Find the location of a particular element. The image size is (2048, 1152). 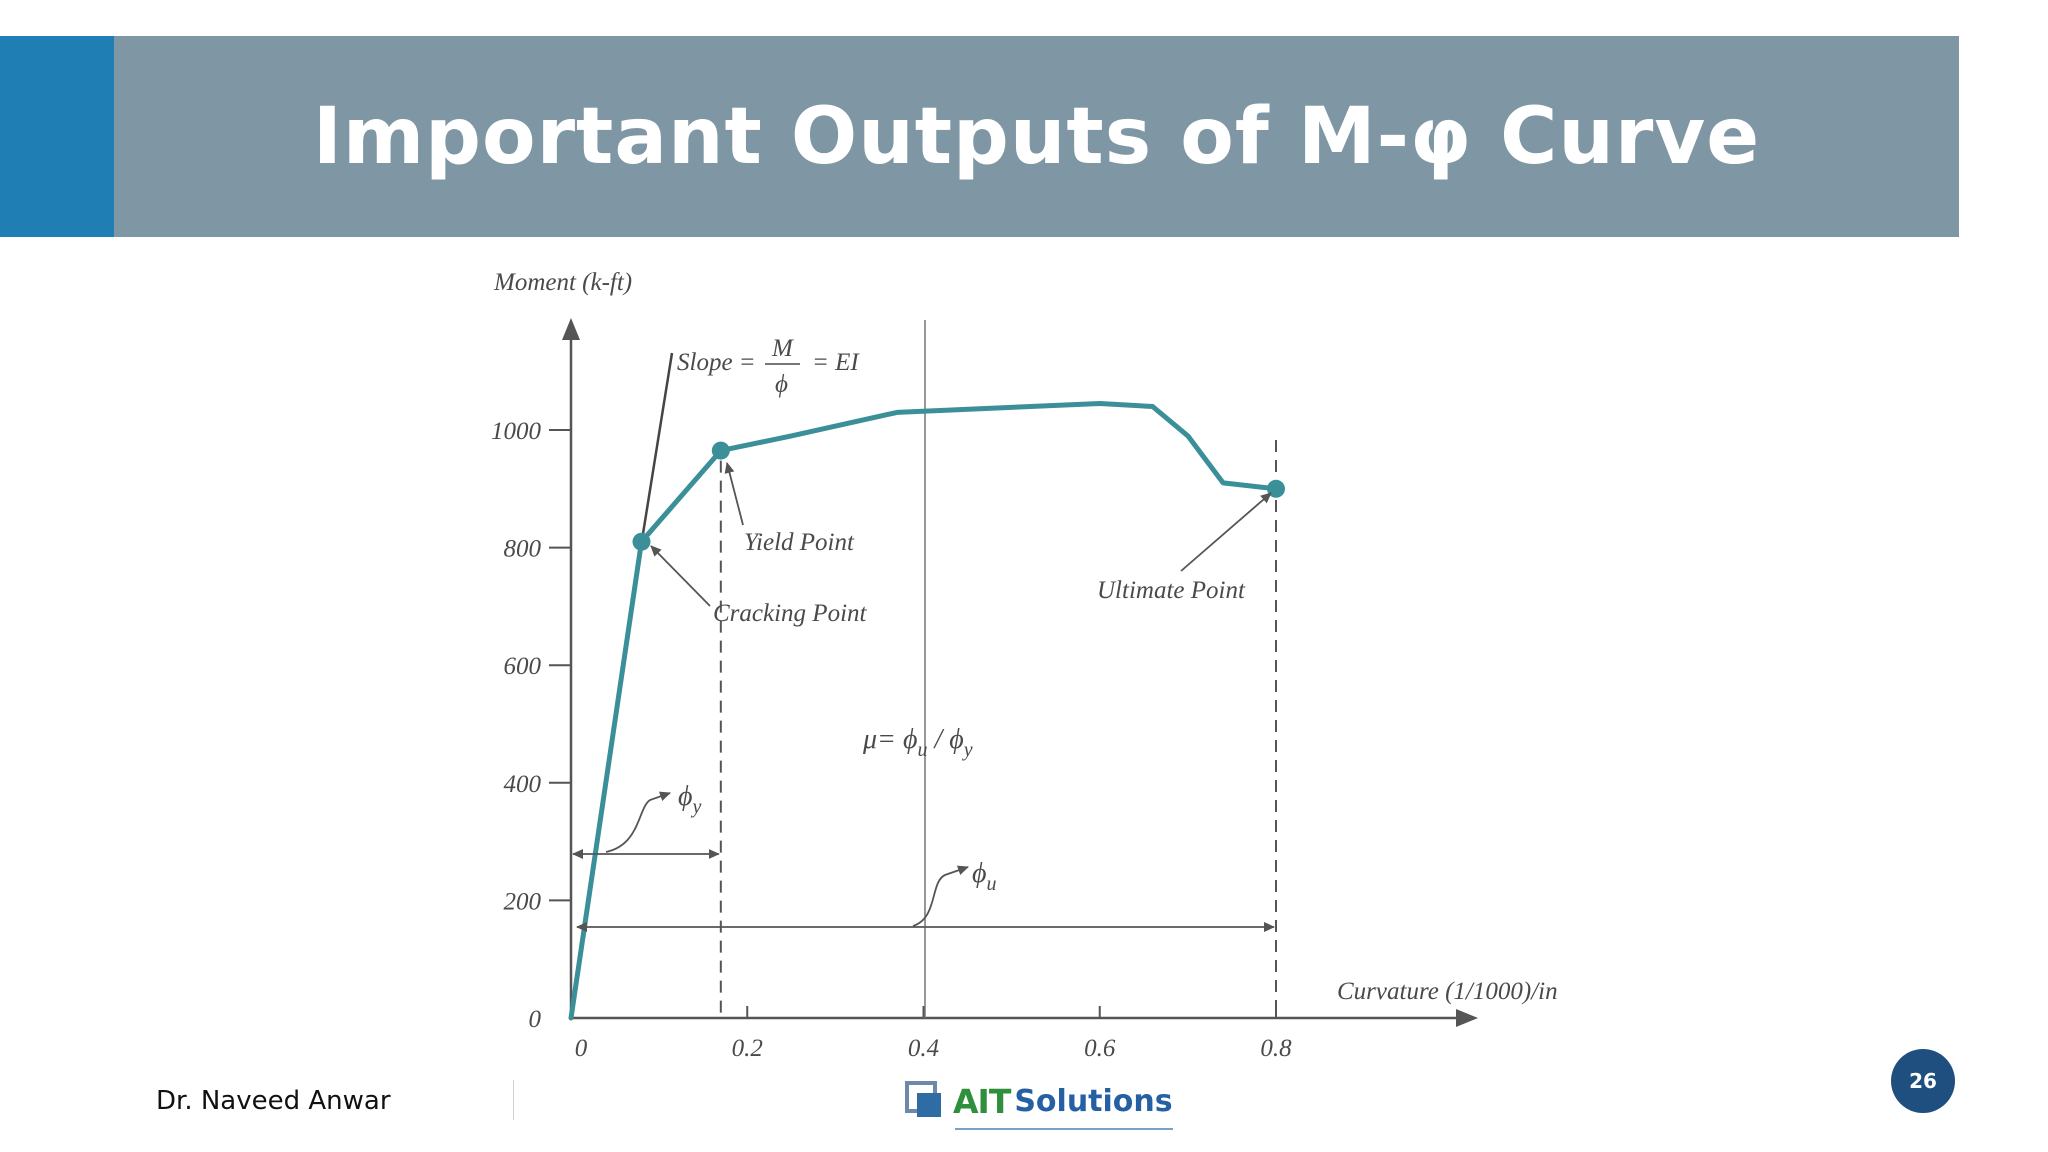

ductility-prefix: μ= ϕ is located at coordinates (889, 739).